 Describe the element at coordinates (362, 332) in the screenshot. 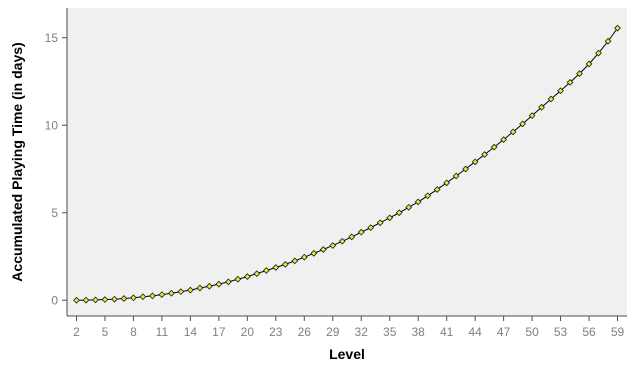

I see `x-tick-label: 32` at that location.